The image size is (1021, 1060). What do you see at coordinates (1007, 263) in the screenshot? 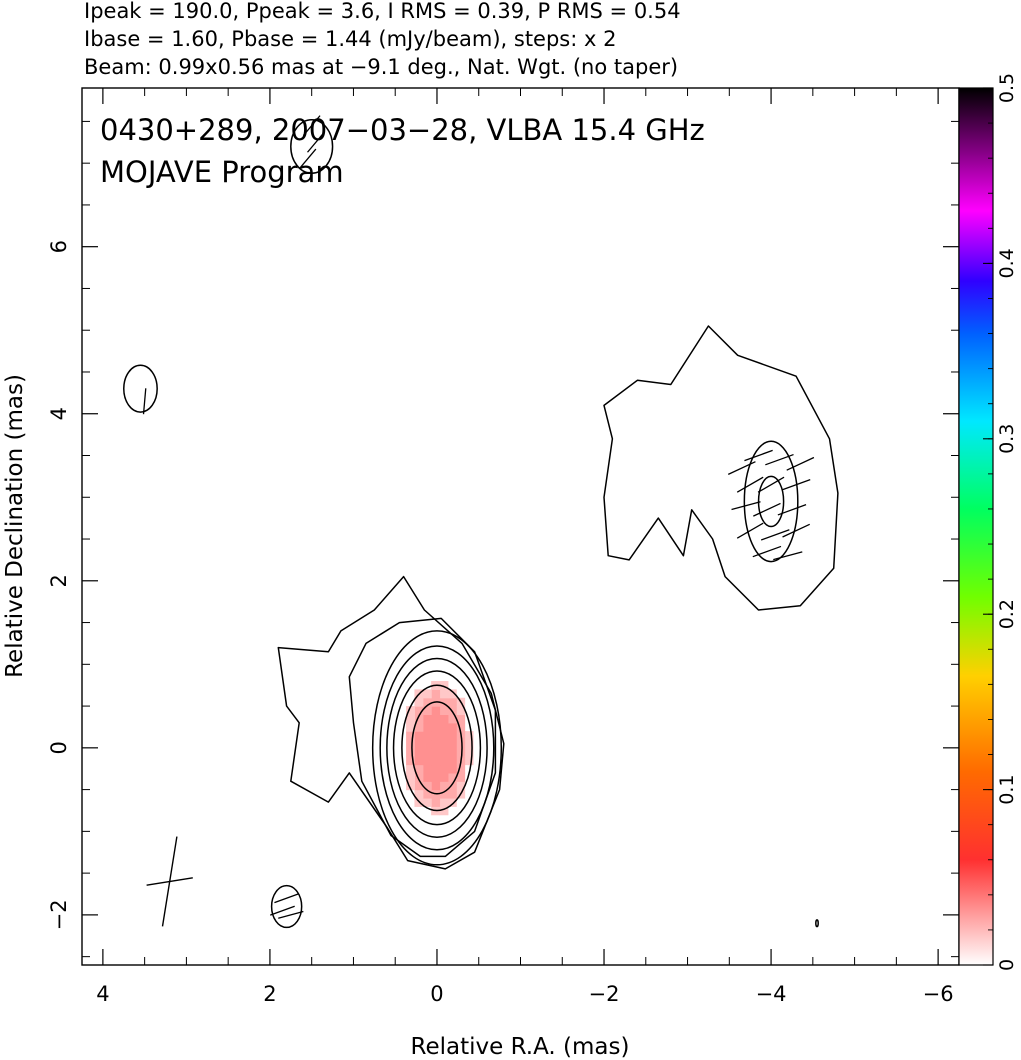
I see `colorbar-tick-label: 0.4` at bounding box center [1007, 263].